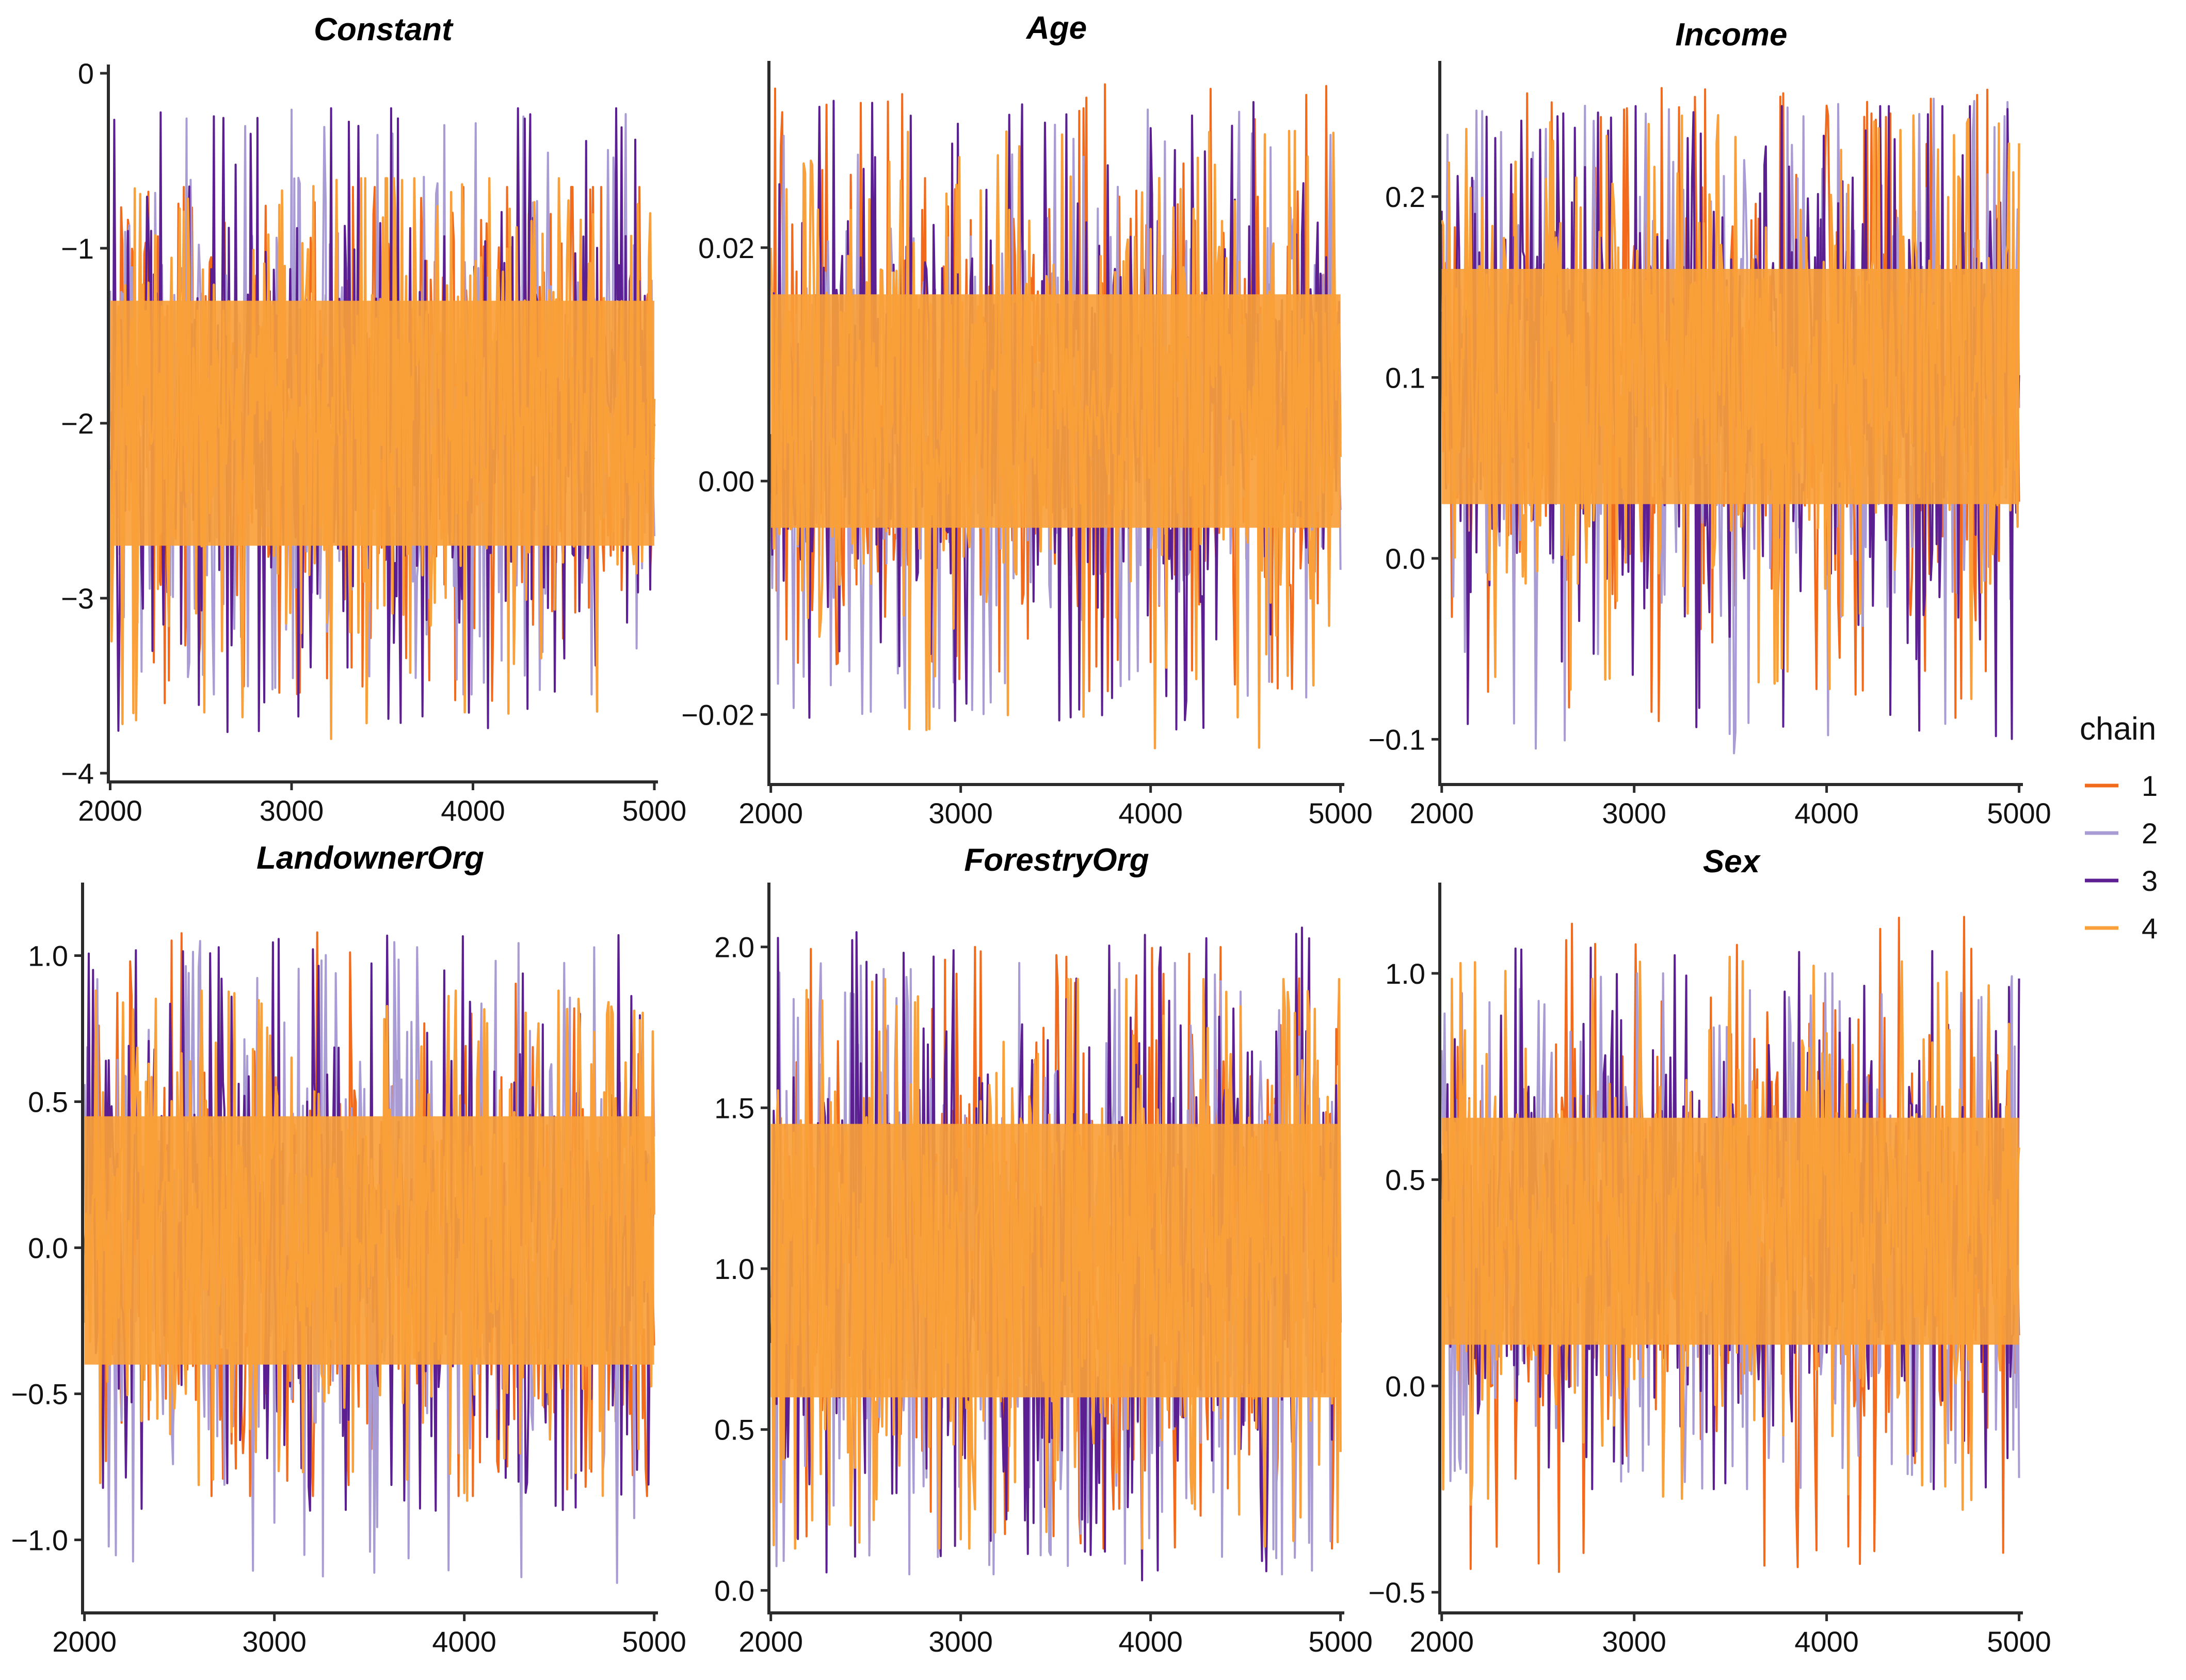 Image resolution: width=2186 pixels, height=1680 pixels. What do you see at coordinates (1396, 1592) in the screenshot?
I see `y-tick-label-sex: −0.5` at bounding box center [1396, 1592].